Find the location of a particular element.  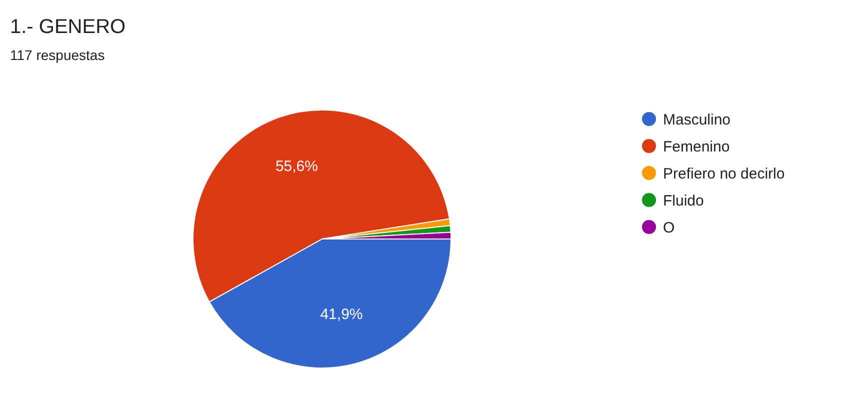

chart-title: 1.- GENERO is located at coordinates (68, 27).